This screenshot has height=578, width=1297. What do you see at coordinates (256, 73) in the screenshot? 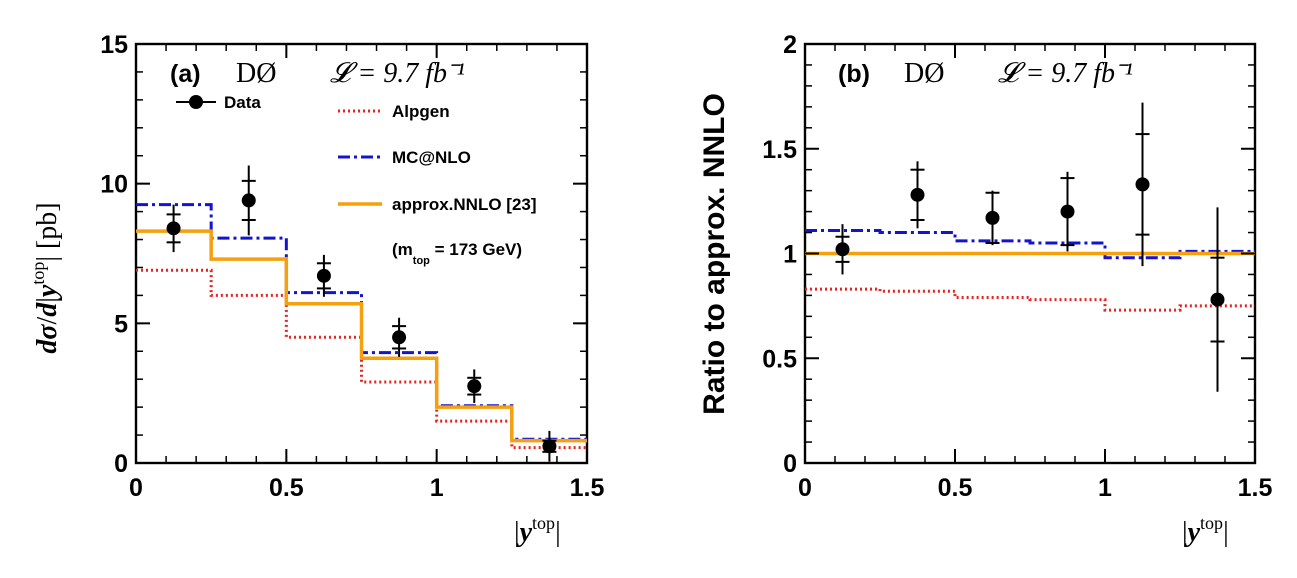
I see `panel-a-experiment: DØ` at bounding box center [256, 73].